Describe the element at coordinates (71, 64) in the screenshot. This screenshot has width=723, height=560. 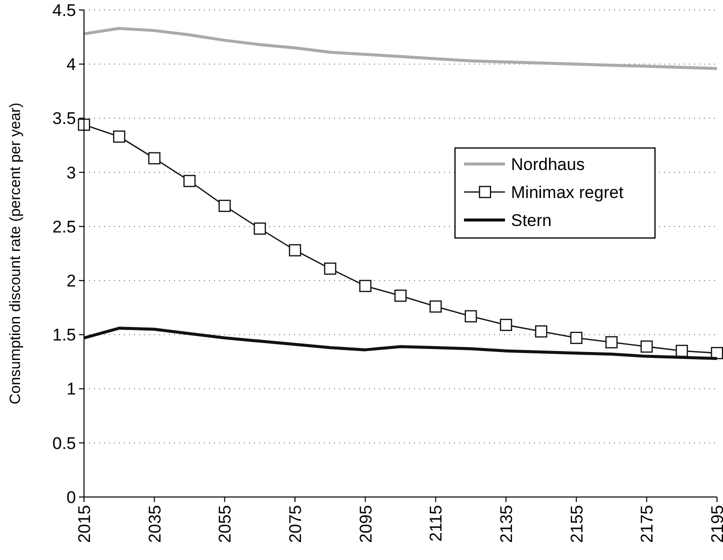
I see `y-tick-label: 4` at that location.